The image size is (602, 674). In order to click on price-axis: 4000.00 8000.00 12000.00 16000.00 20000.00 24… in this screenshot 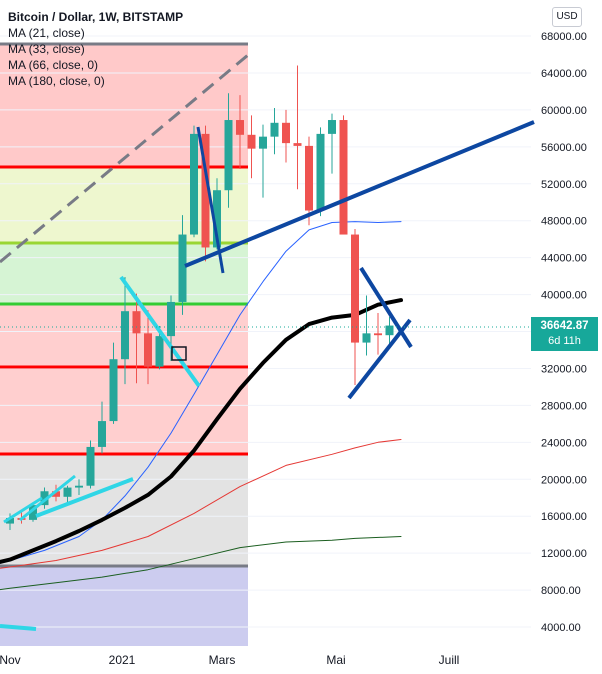, I will do `click(564, 332)`.